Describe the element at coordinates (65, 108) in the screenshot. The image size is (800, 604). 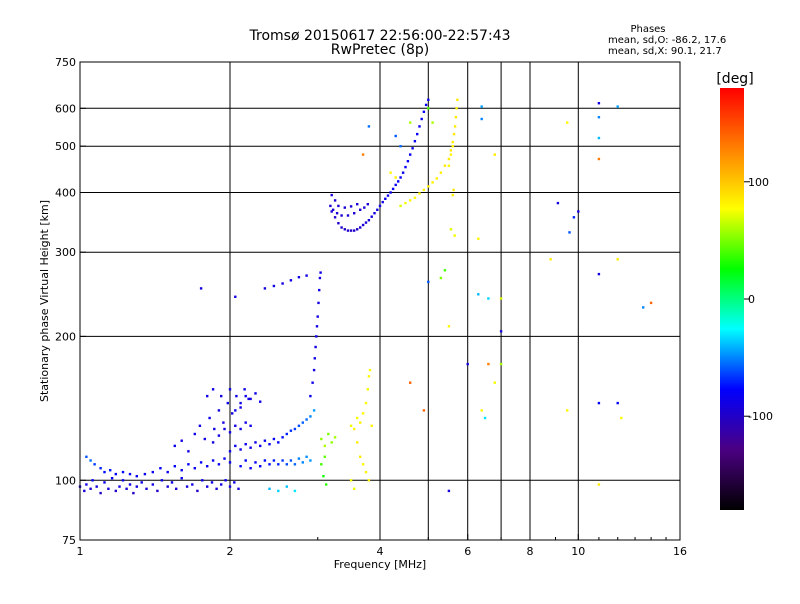
I see `y-tick-label: 600` at that location.